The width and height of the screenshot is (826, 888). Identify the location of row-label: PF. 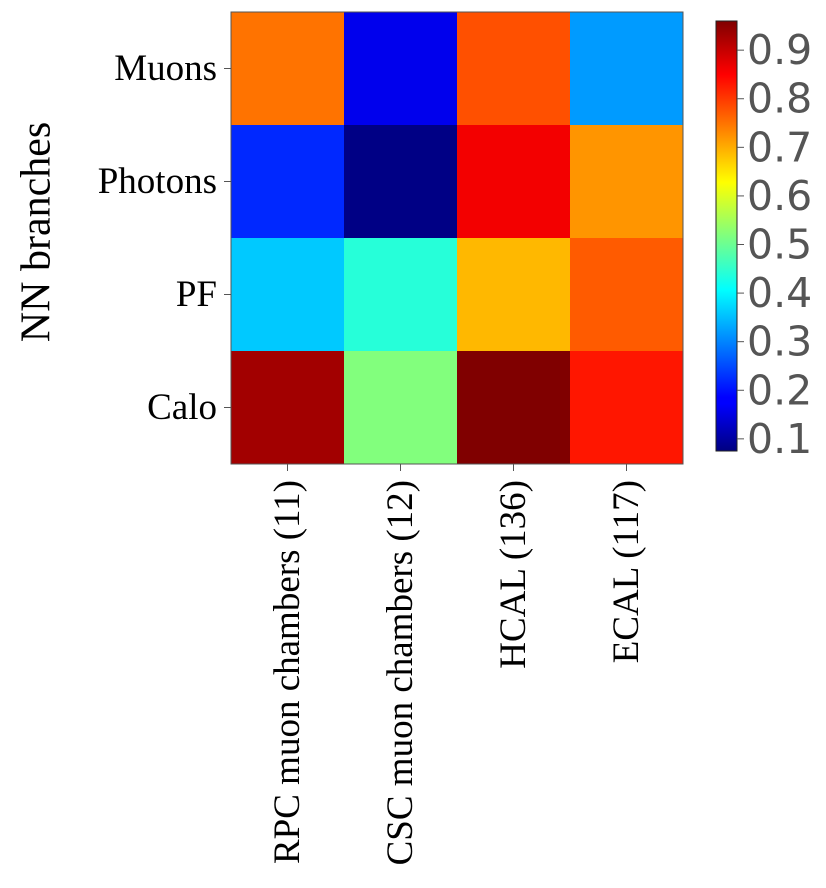
(196, 294).